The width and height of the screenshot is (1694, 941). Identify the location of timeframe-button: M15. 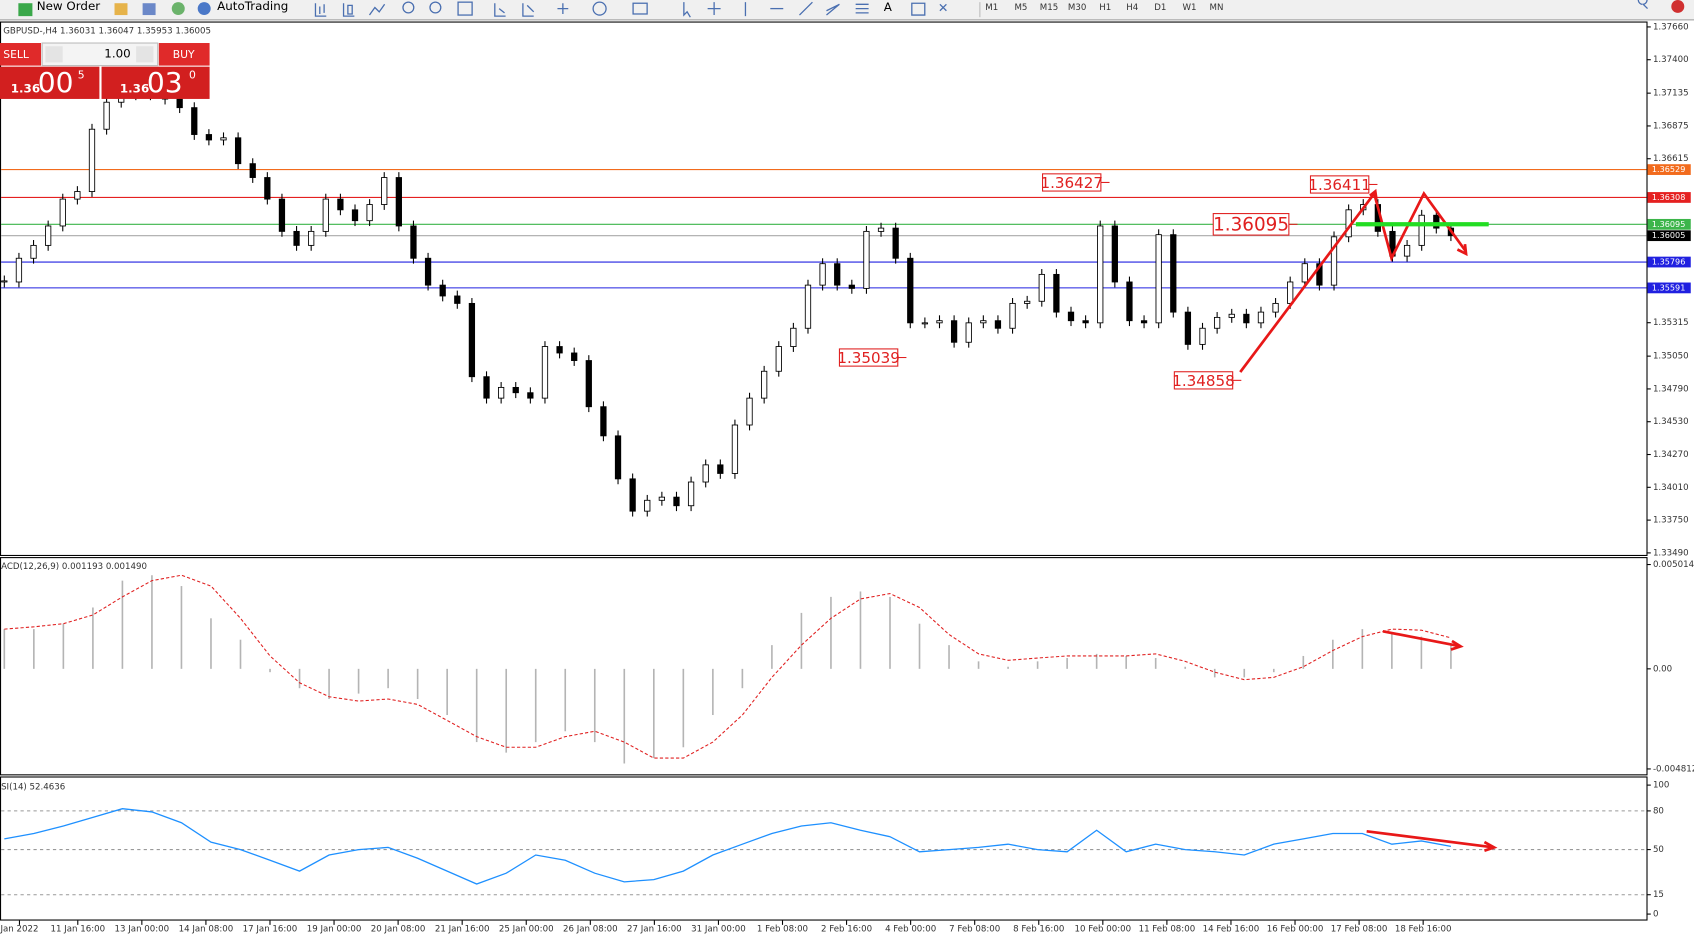
(1049, 8).